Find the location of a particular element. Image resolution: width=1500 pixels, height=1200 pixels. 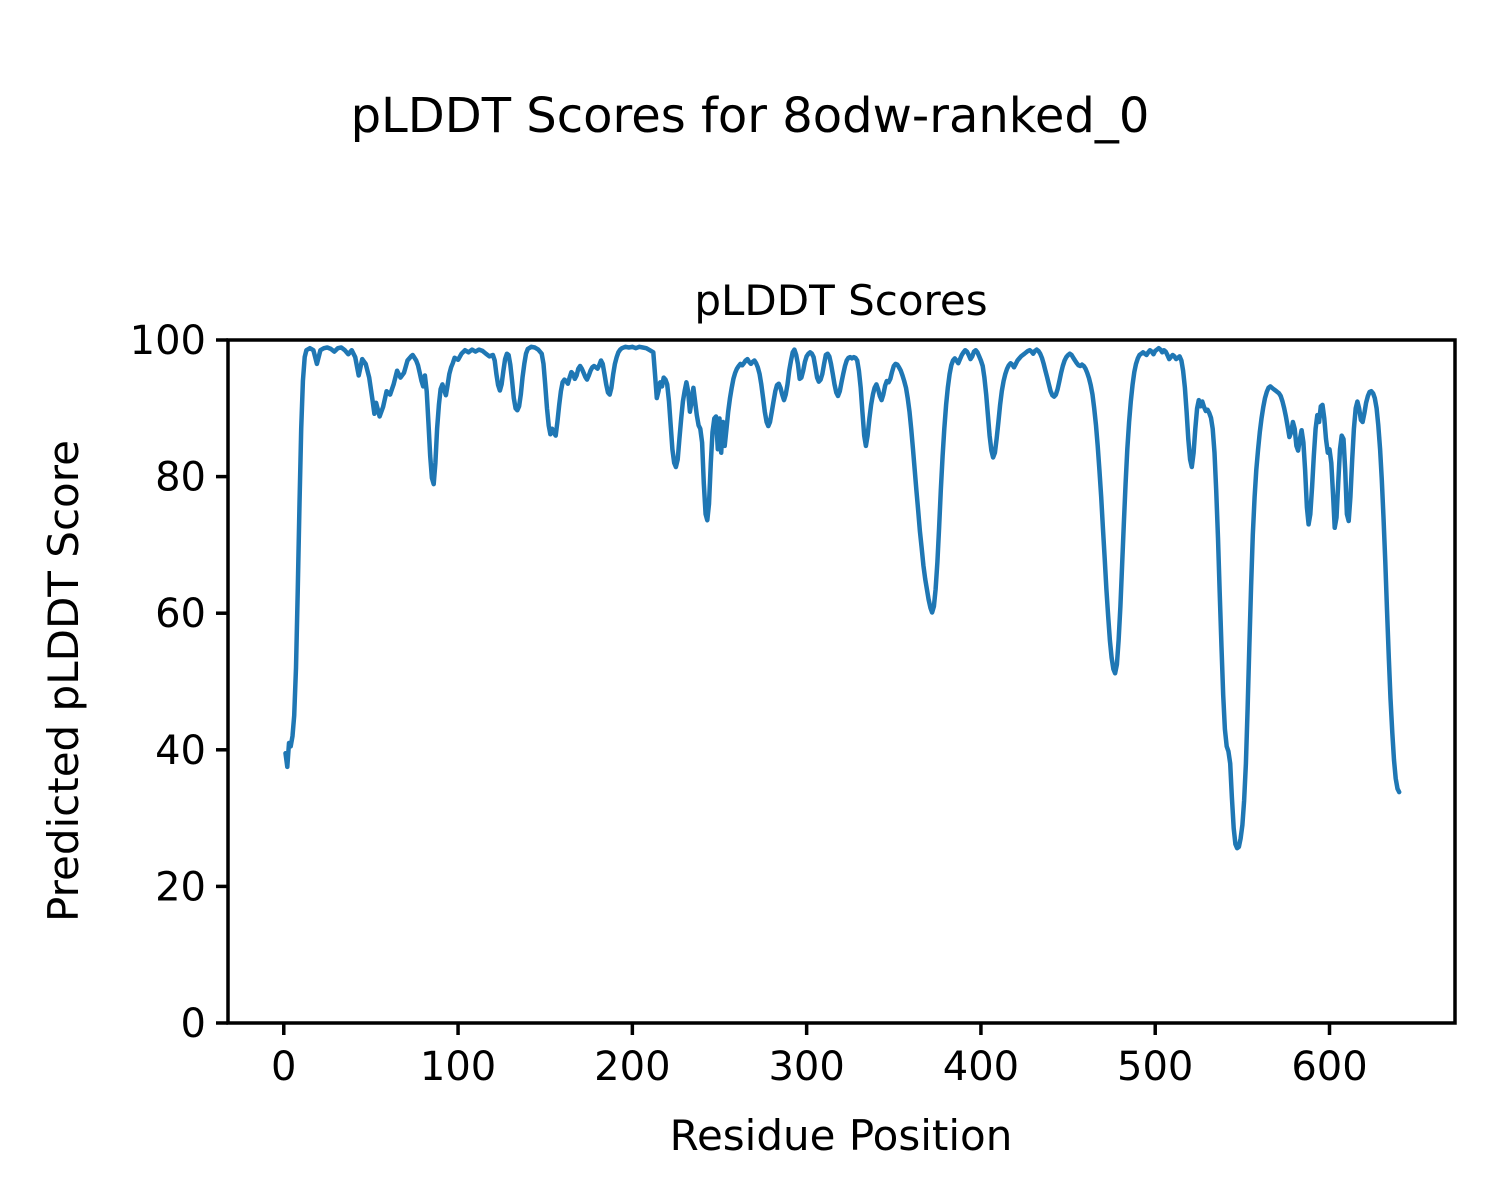

y-tick-label: 0 is located at coordinates (193, 1024).